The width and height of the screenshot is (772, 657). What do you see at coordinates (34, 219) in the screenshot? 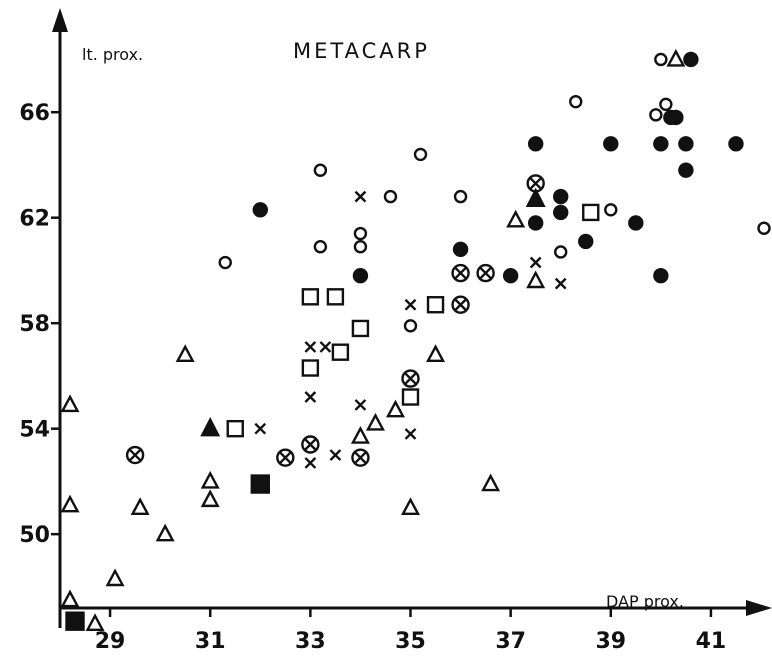
I see `y-tick-label: 62` at bounding box center [34, 219].